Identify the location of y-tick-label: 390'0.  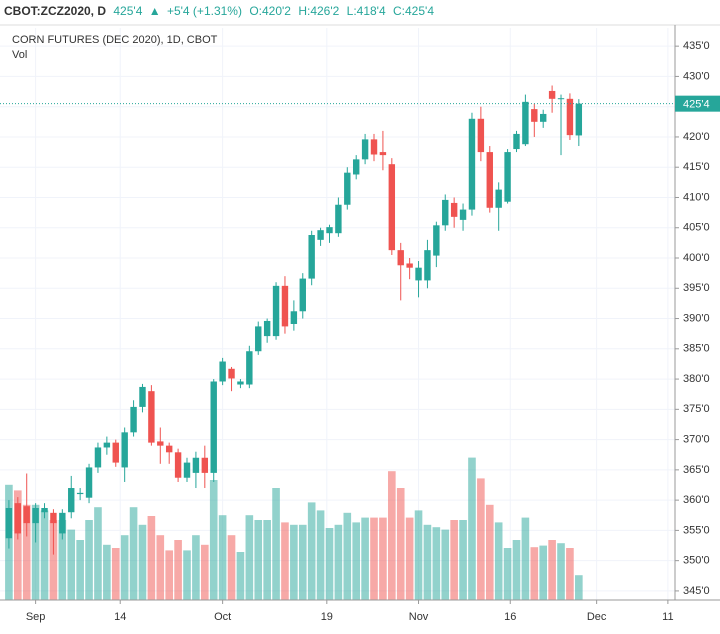
(696, 318).